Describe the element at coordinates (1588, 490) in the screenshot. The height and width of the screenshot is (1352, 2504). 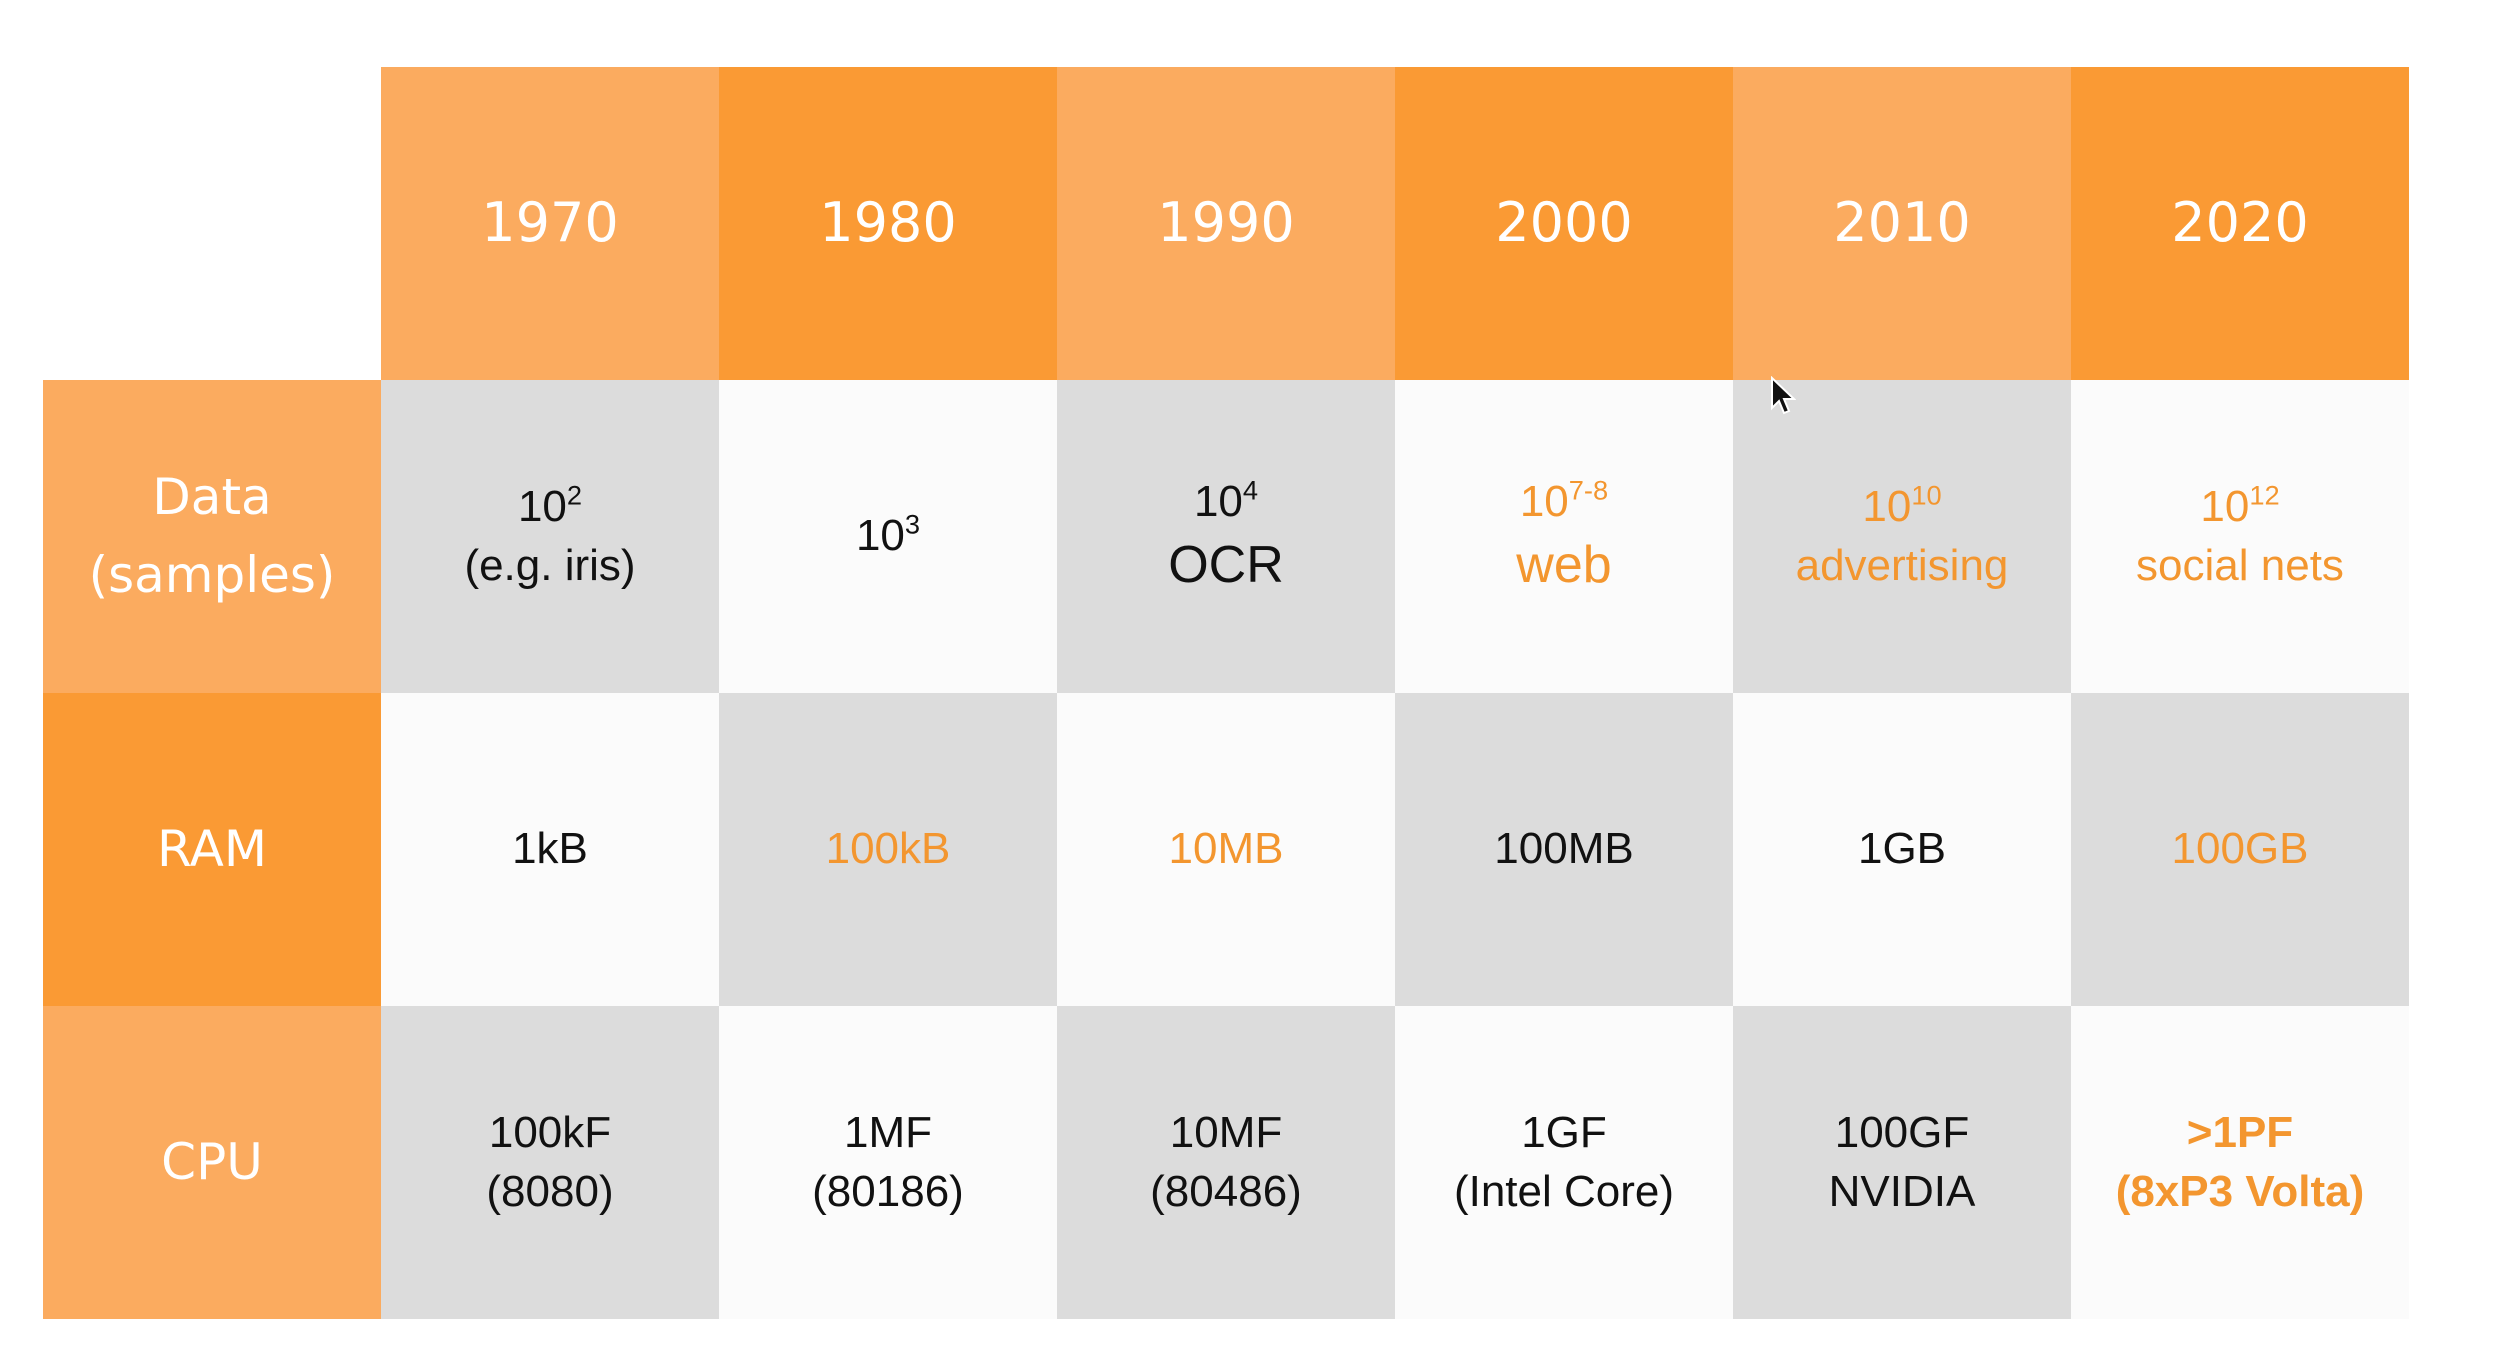
I see `data-exponent: 7-8` at that location.